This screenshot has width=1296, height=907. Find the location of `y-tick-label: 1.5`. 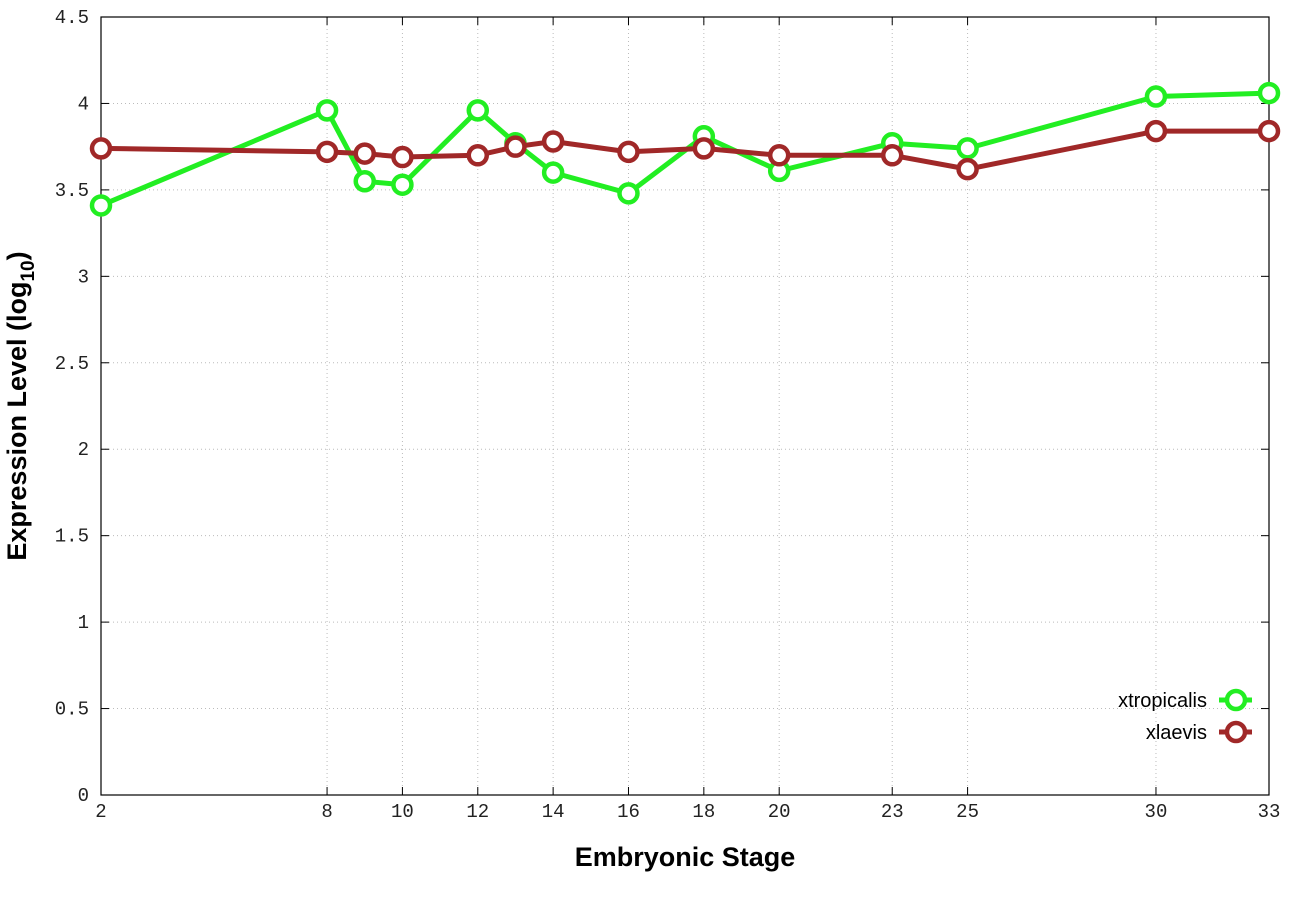

y-tick-label: 1.5 is located at coordinates (72, 537).